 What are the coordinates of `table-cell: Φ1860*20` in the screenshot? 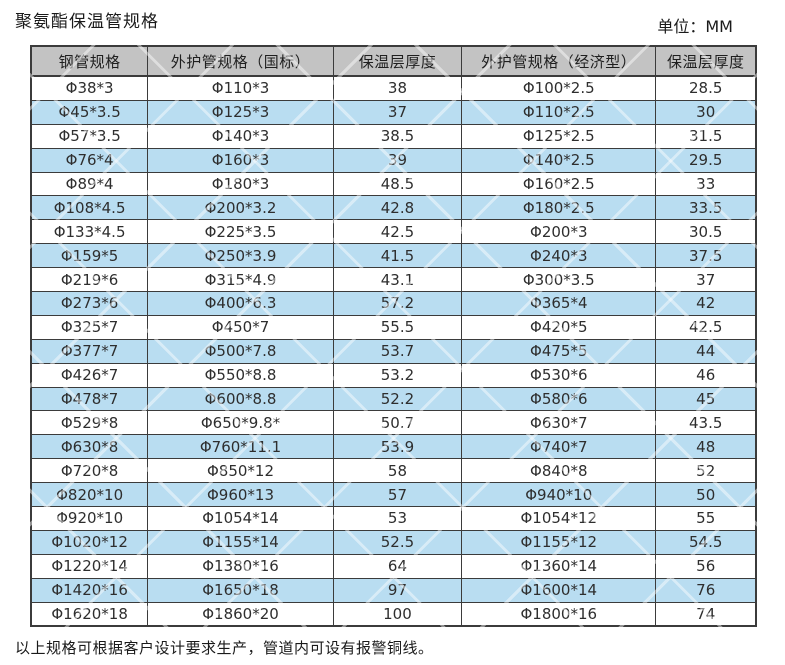 It's located at (240, 614).